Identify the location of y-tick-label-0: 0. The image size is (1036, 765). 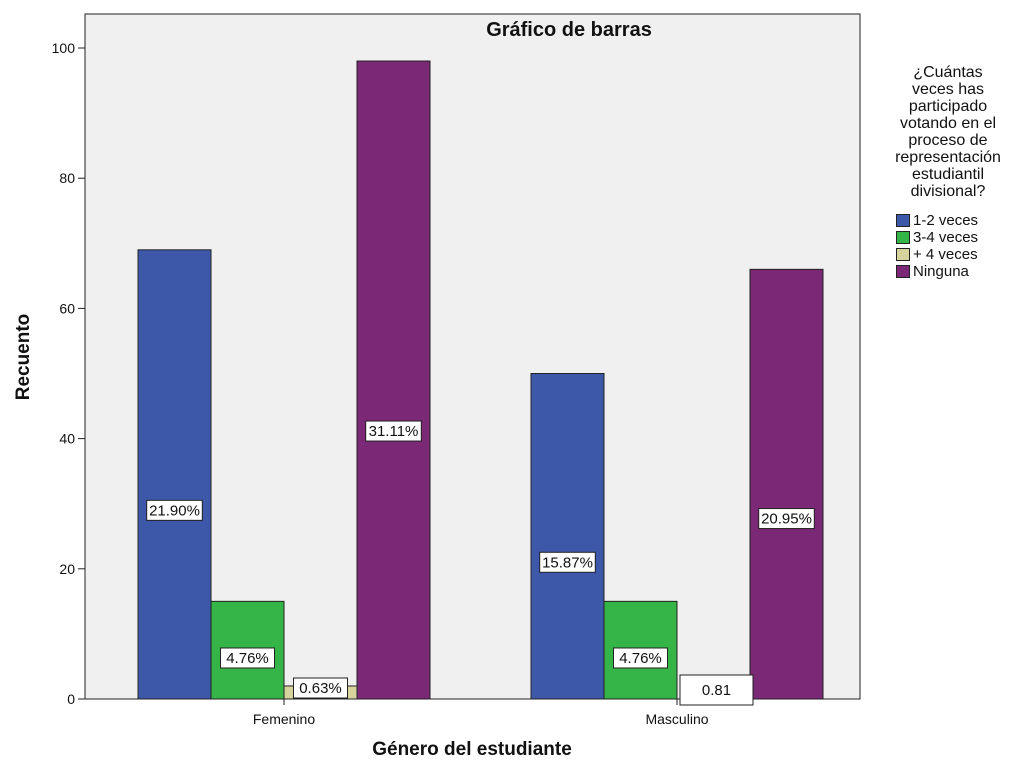
(71, 699).